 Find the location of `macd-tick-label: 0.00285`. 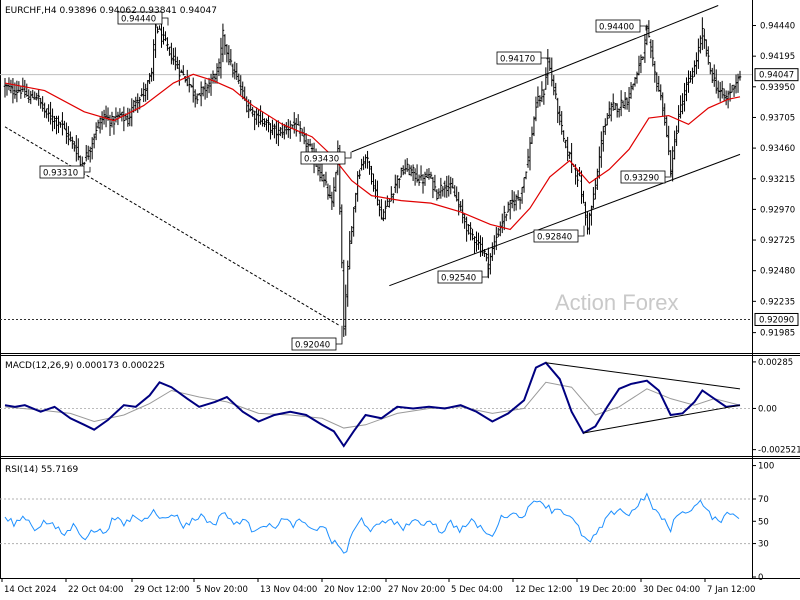

macd-tick-label: 0.00285 is located at coordinates (775, 363).